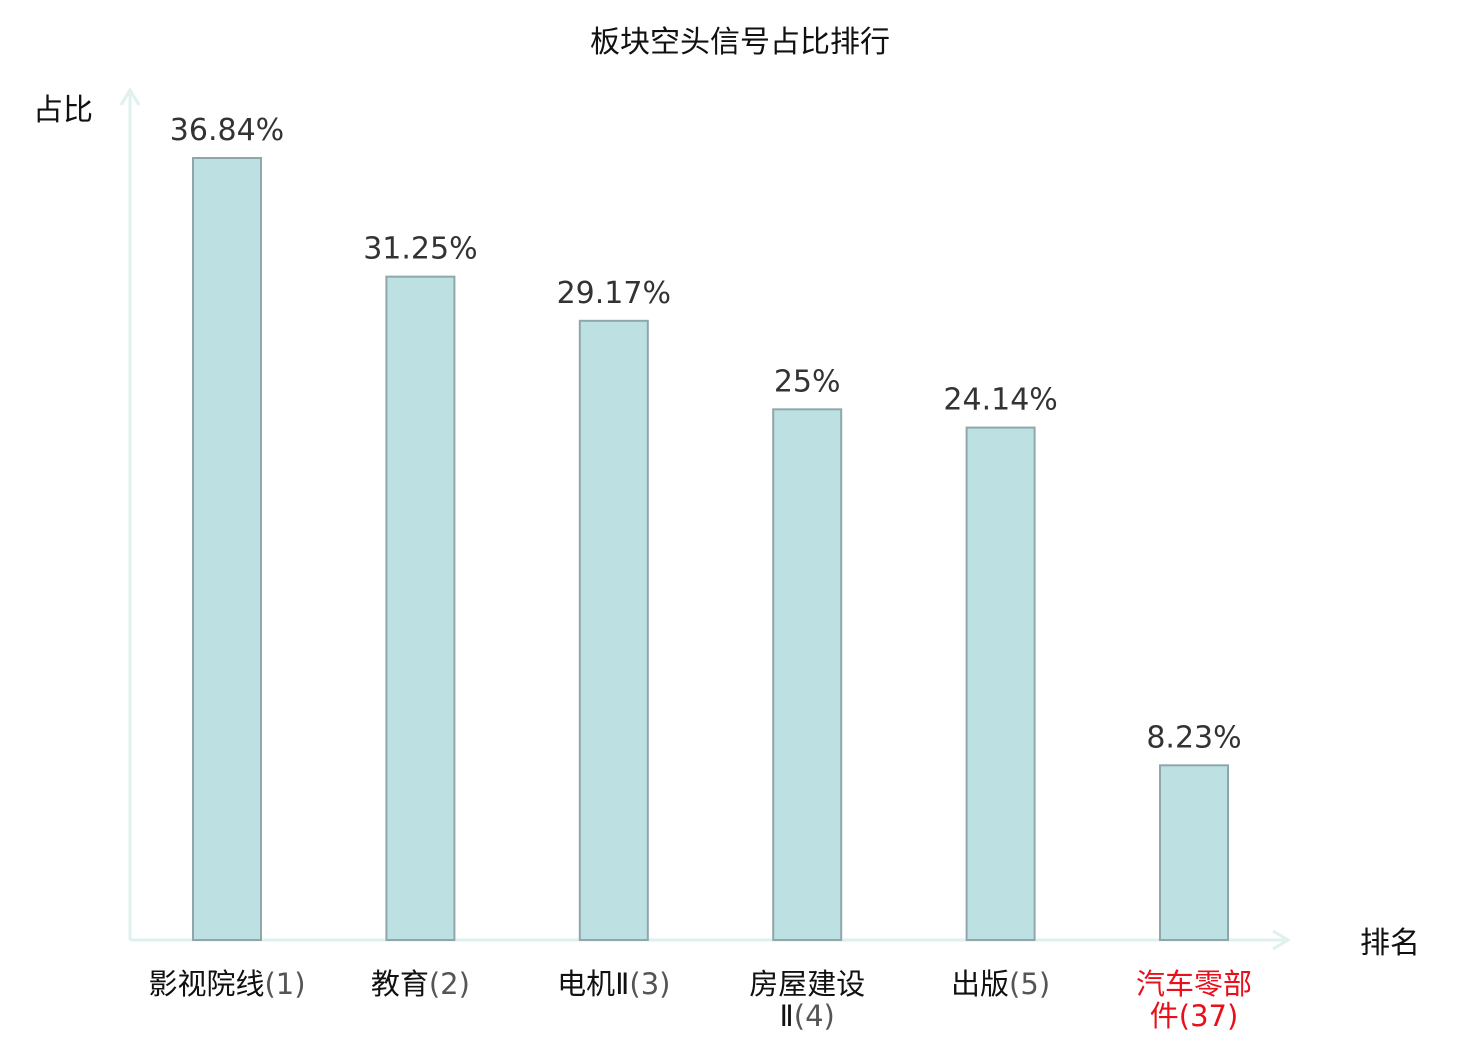  I want to click on data-label: 25%, so click(807, 381).